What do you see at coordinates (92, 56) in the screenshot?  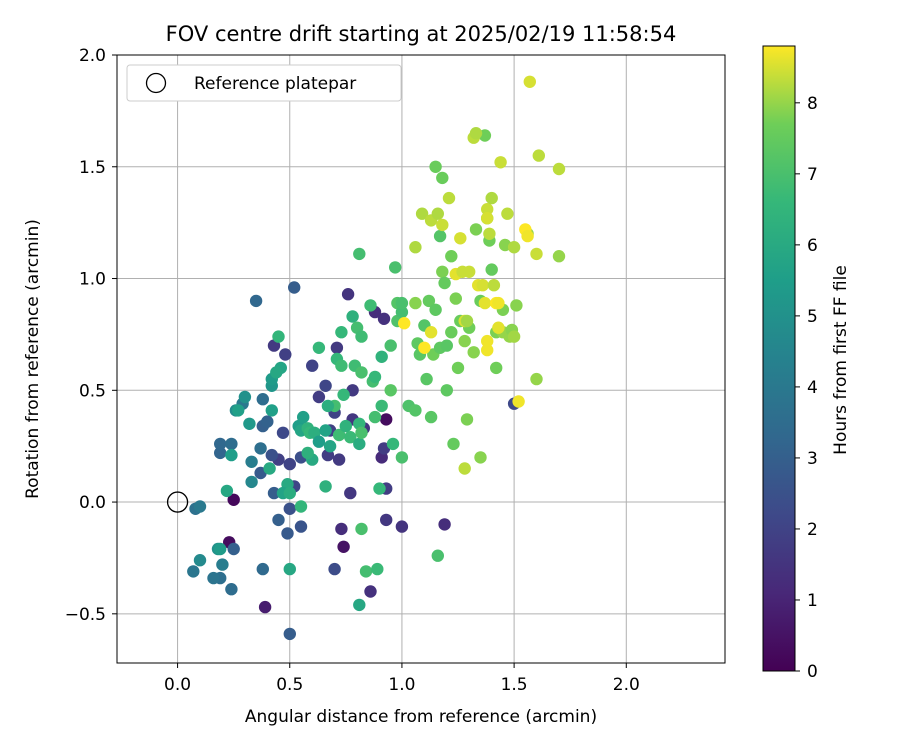 I see `y-tick-label: 2.0` at bounding box center [92, 56].